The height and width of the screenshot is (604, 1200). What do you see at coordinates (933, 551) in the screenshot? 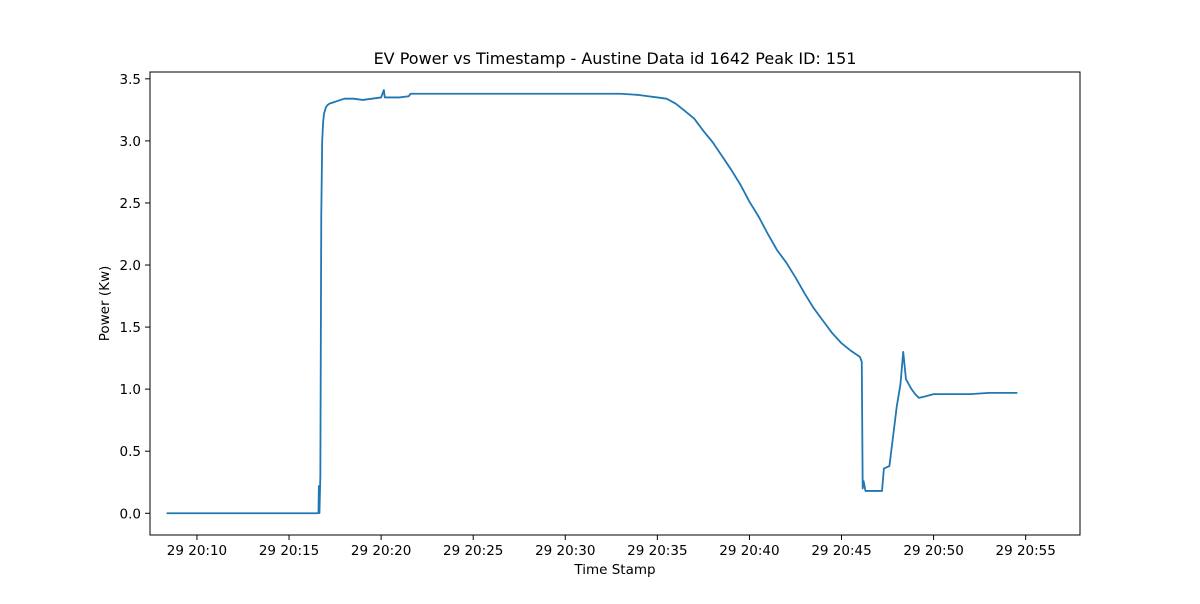
I see `x-tick-label: 29 20:50` at bounding box center [933, 551].